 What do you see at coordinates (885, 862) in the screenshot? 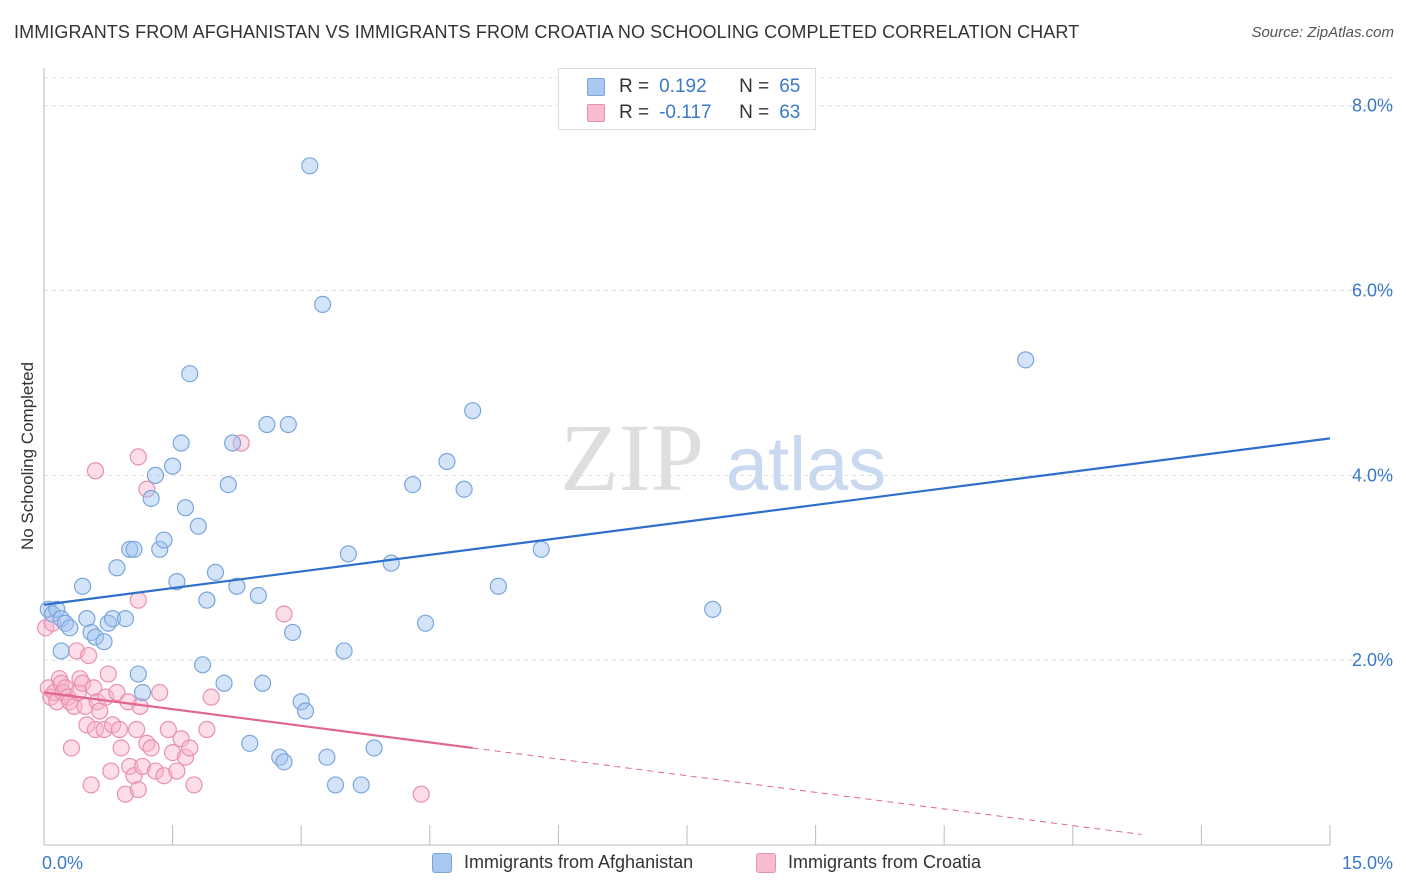
I see `bottom-legend-label-croatia: Immigrants from Croatia` at bounding box center [885, 862].